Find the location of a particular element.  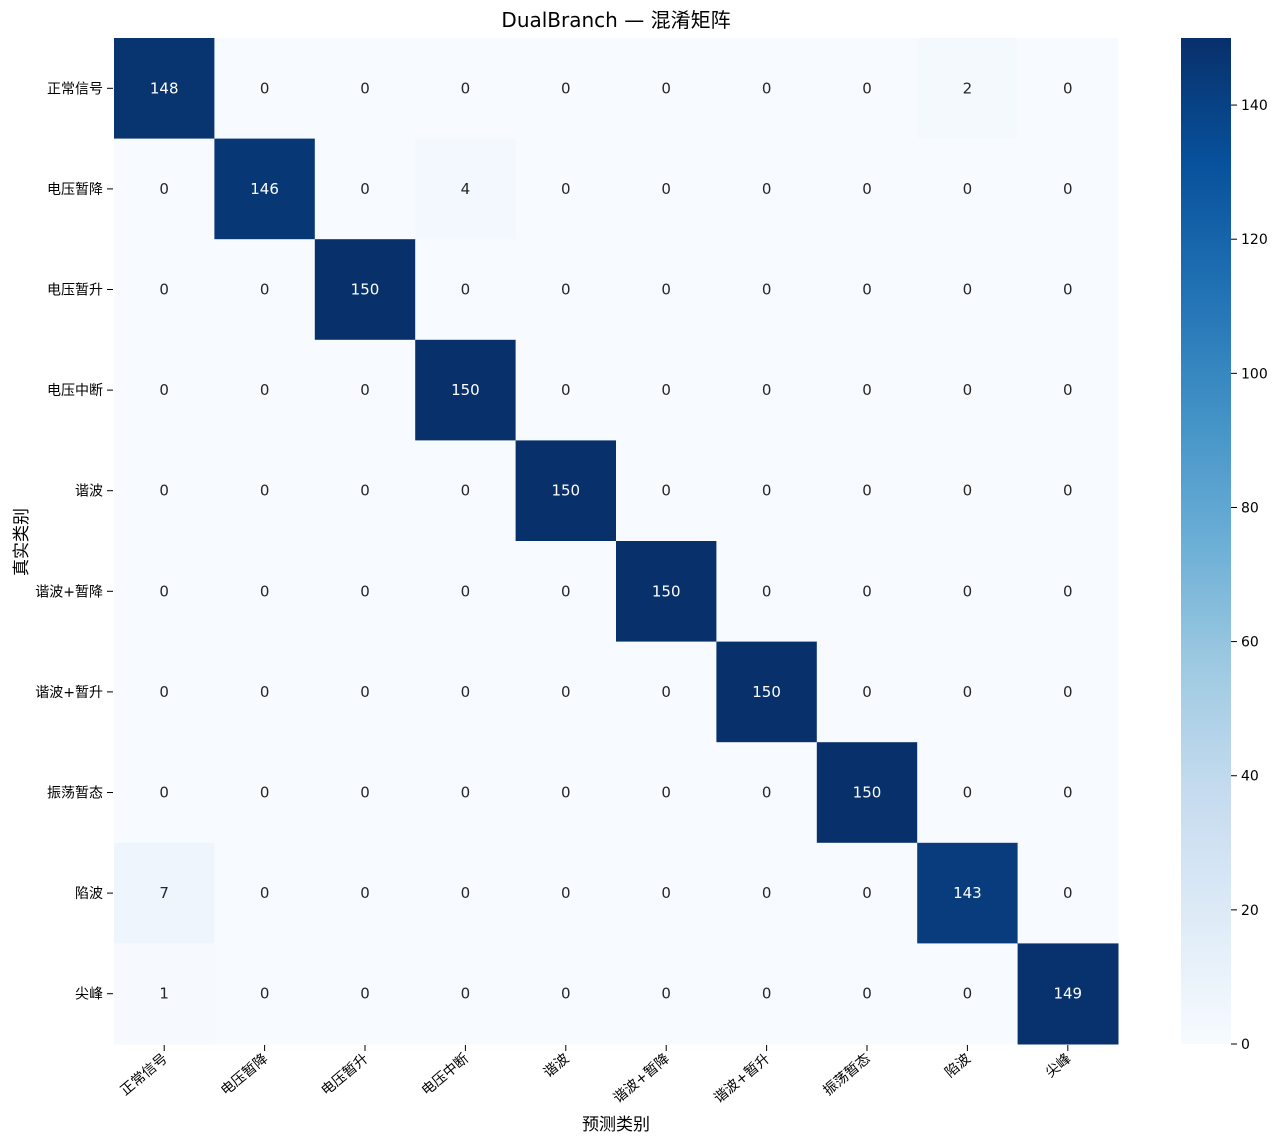

cell-value-label: 2 is located at coordinates (968, 88).